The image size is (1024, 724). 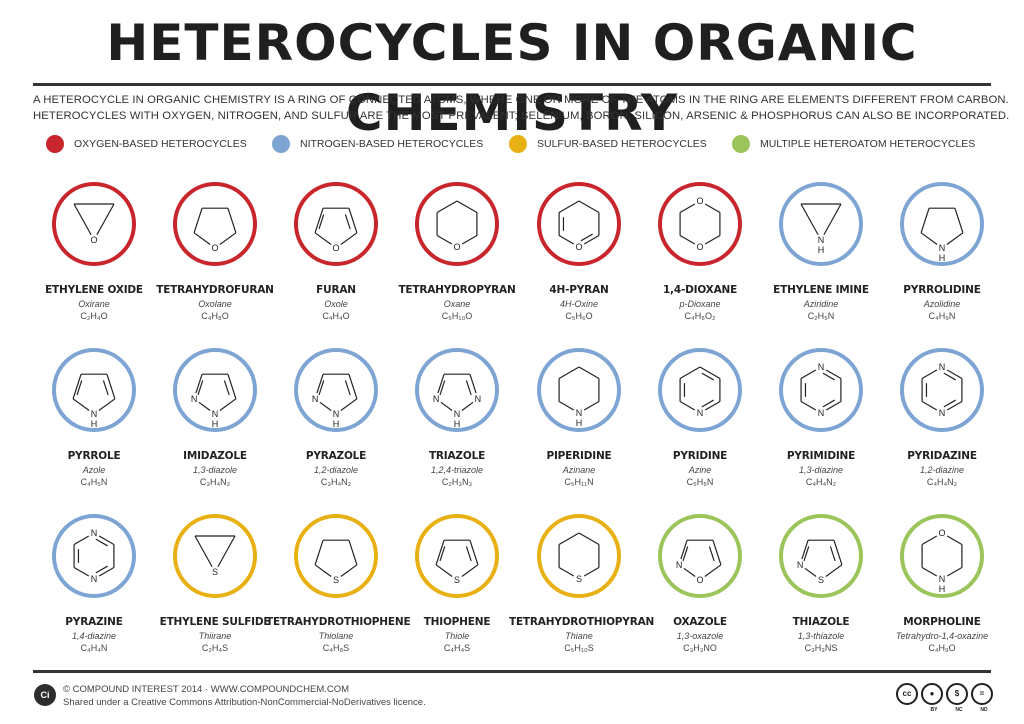 What do you see at coordinates (335, 400) in the screenshot?
I see `structure-diagram: NHN` at bounding box center [335, 400].